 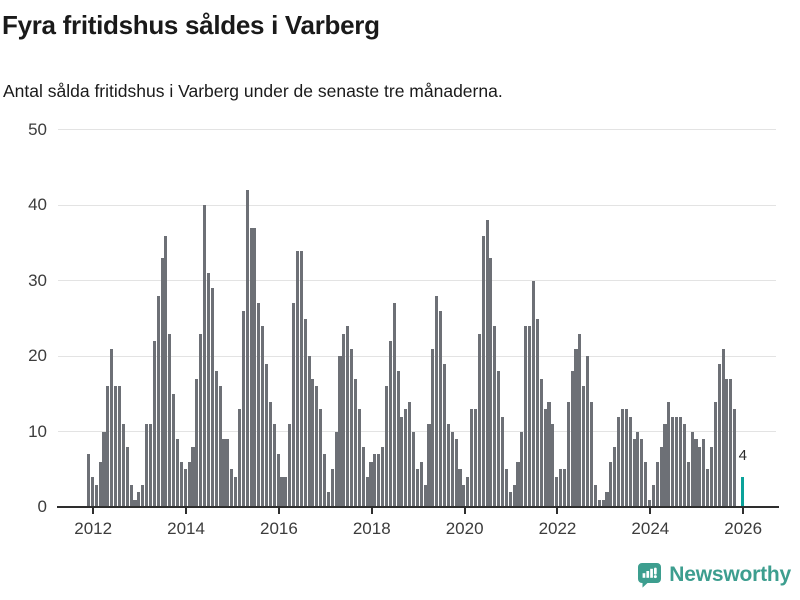 I want to click on x-axis-label-2024: 2024, so click(x=650, y=528).